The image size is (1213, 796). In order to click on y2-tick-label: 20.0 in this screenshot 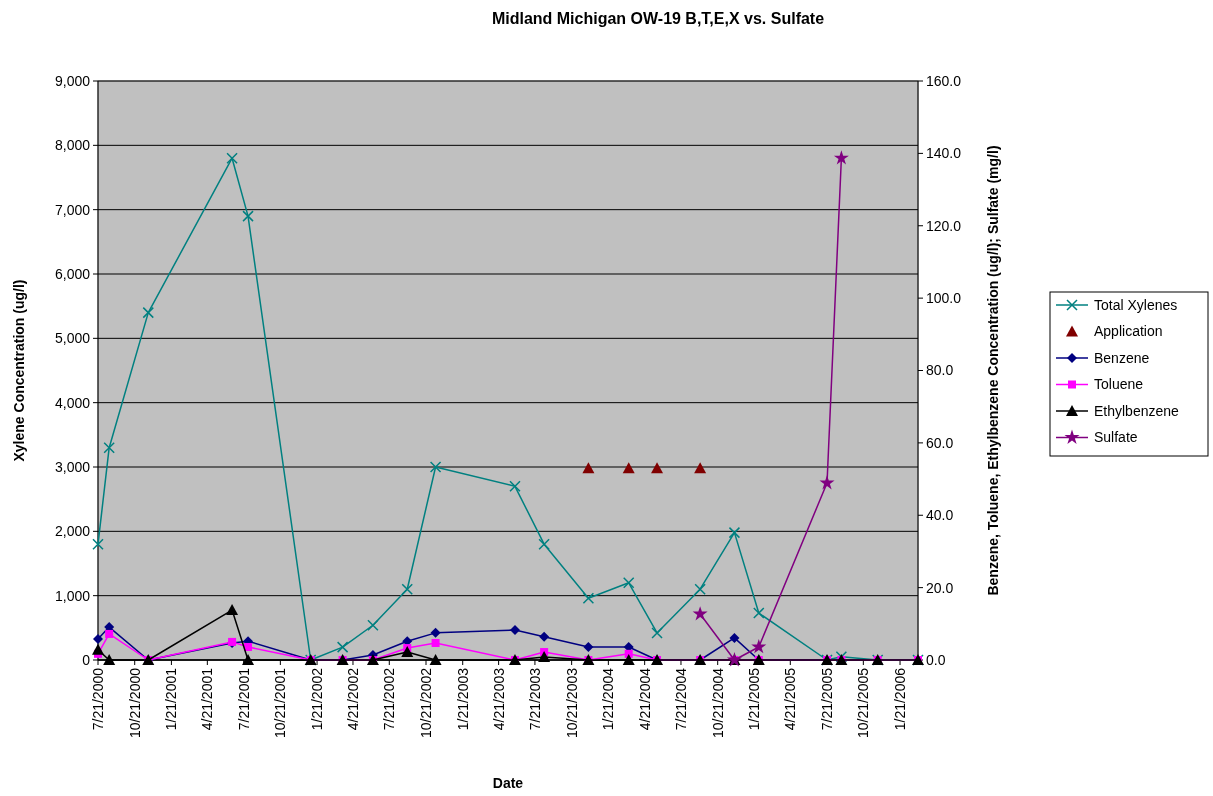, I will do `click(940, 587)`.